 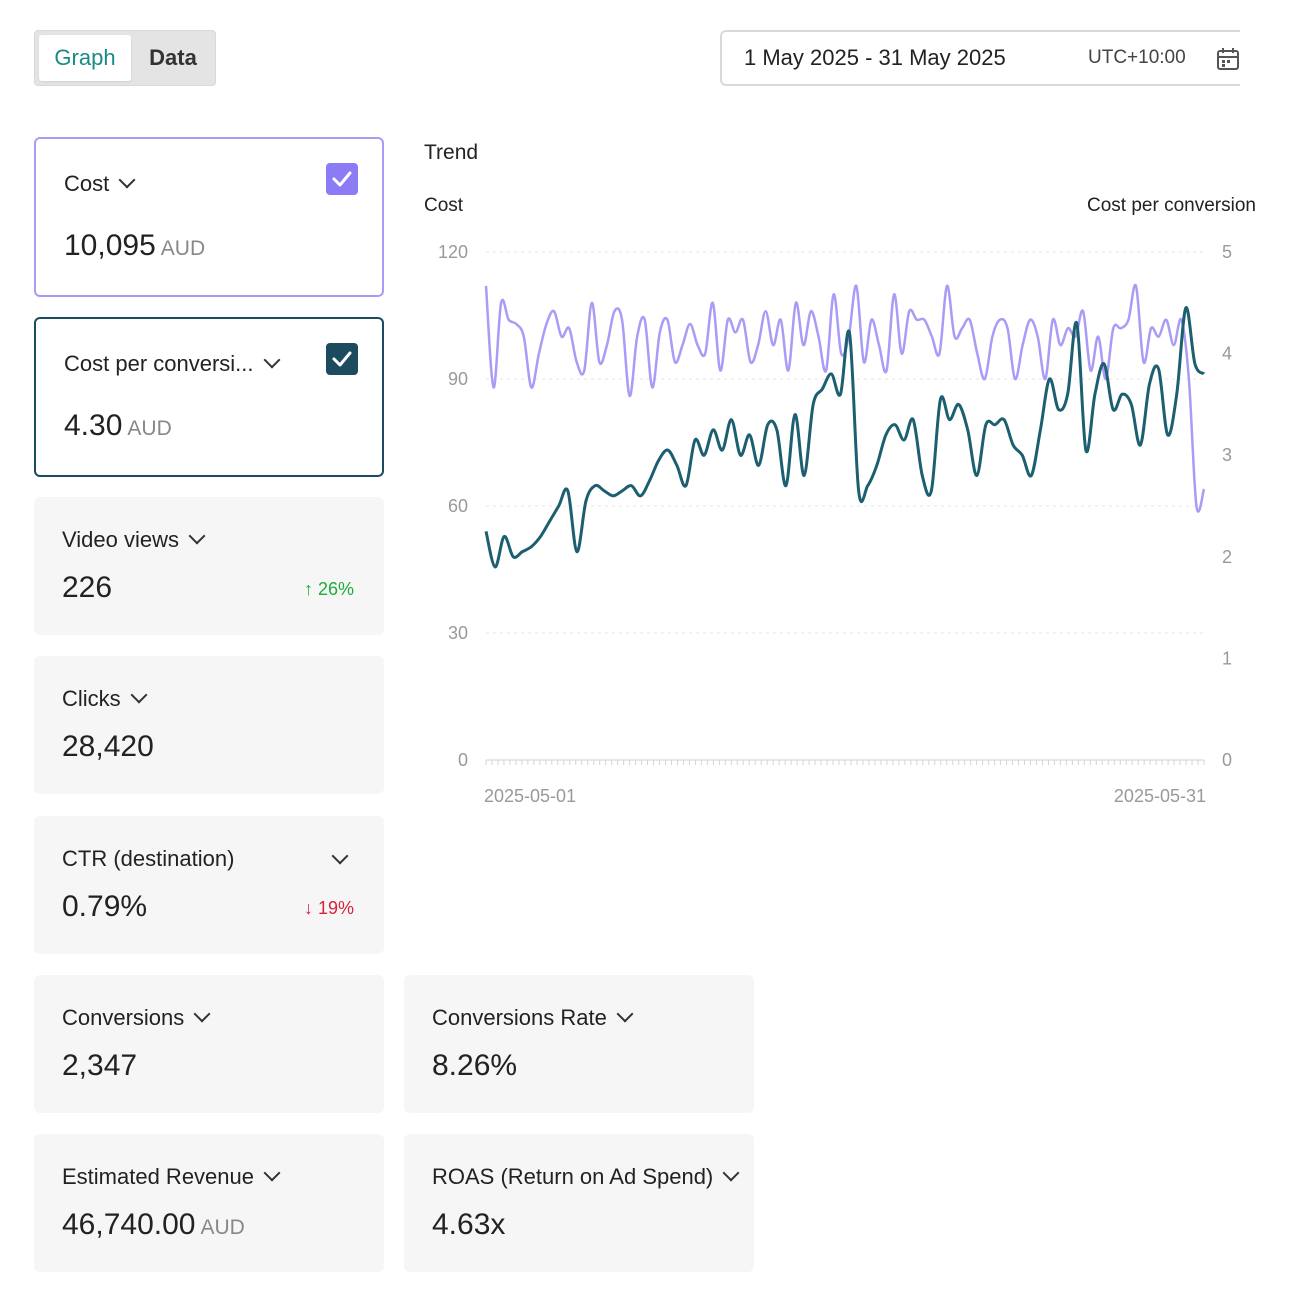 I want to click on metric-card-video-views: Video views 226 ↑ 26%, so click(x=209, y=566).